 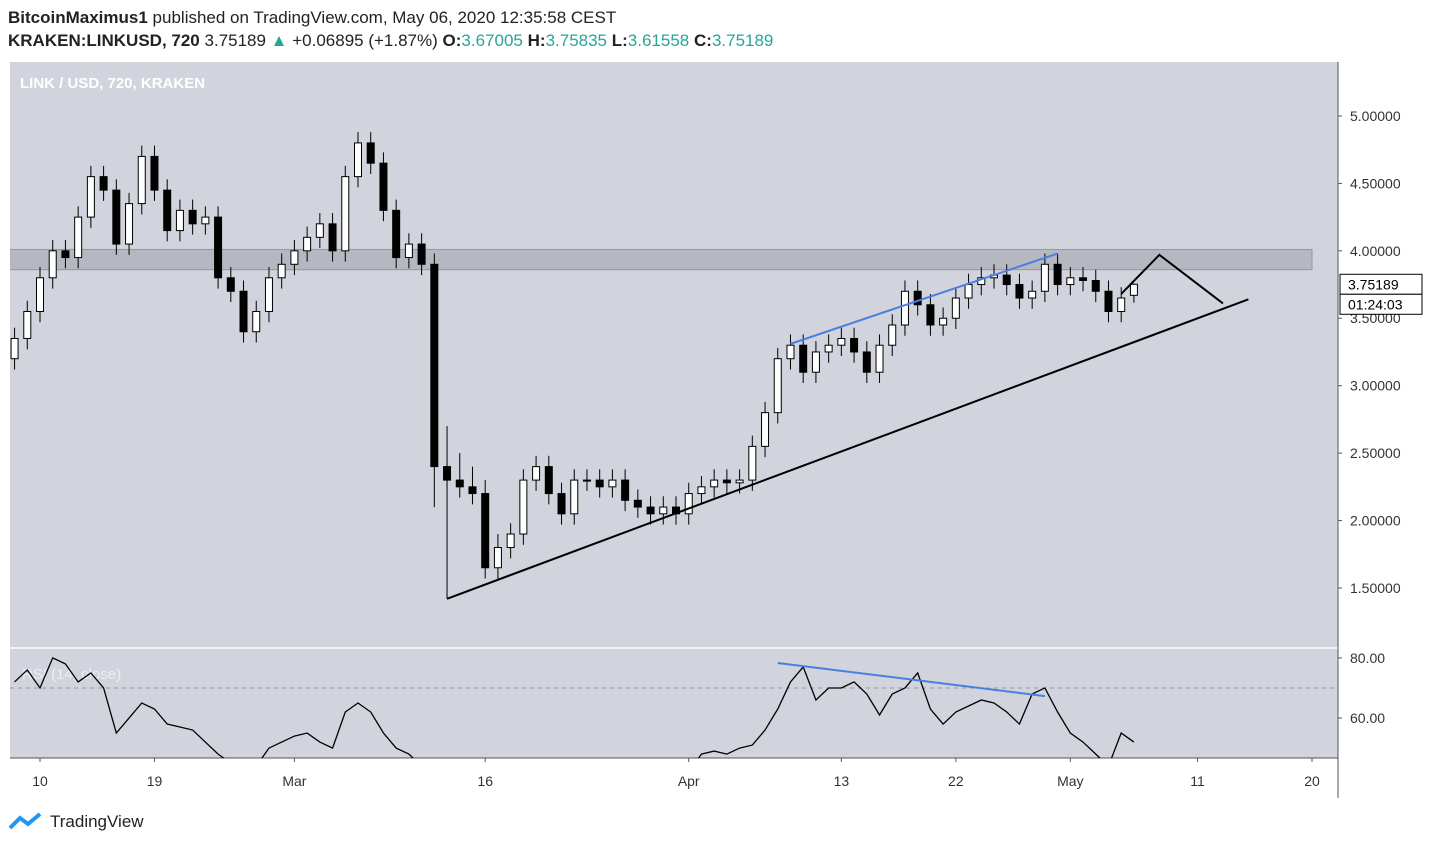 What do you see at coordinates (1375, 183) in the screenshot?
I see `y-tick-label: 4.50000` at bounding box center [1375, 183].